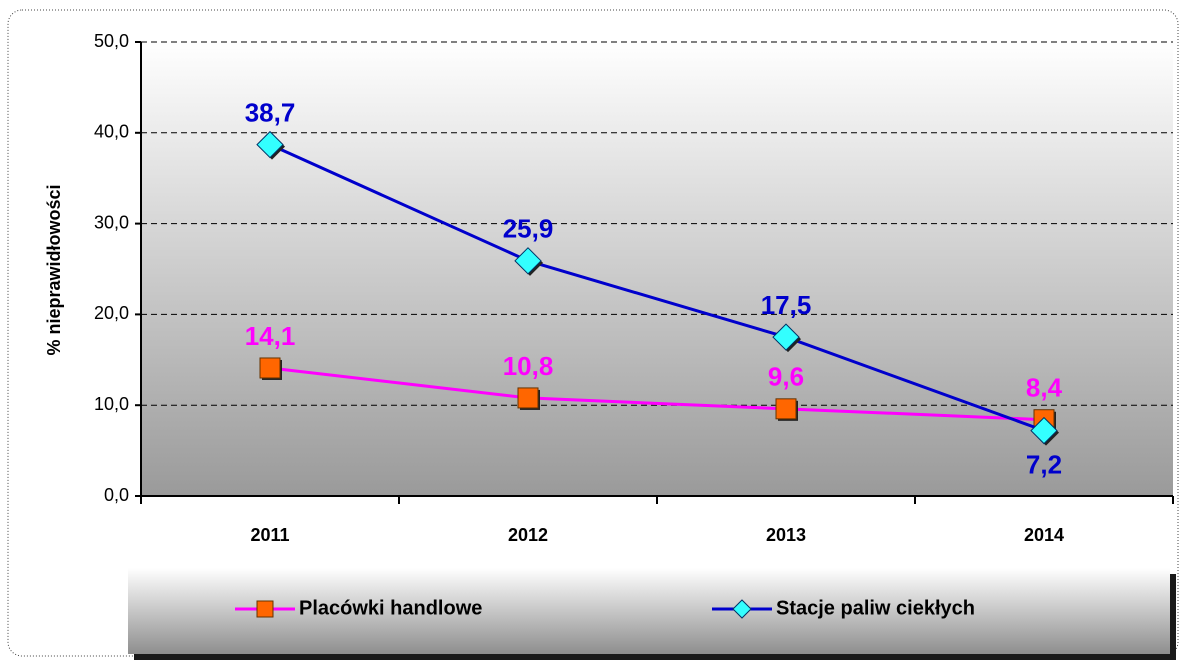 The image size is (1182, 661). I want to click on x-tick-label: 2013, so click(786, 535).